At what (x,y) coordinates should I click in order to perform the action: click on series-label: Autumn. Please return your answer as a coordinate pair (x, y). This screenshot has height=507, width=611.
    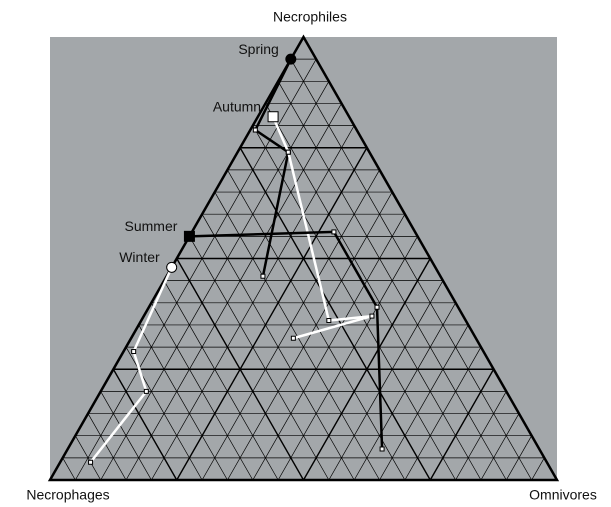
    Looking at the image, I should click on (237, 106).